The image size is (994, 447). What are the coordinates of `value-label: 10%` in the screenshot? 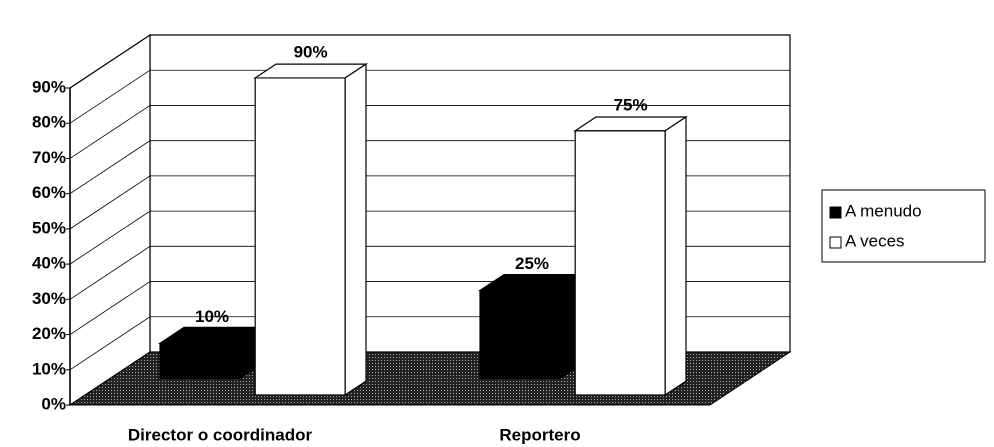 It's located at (212, 316).